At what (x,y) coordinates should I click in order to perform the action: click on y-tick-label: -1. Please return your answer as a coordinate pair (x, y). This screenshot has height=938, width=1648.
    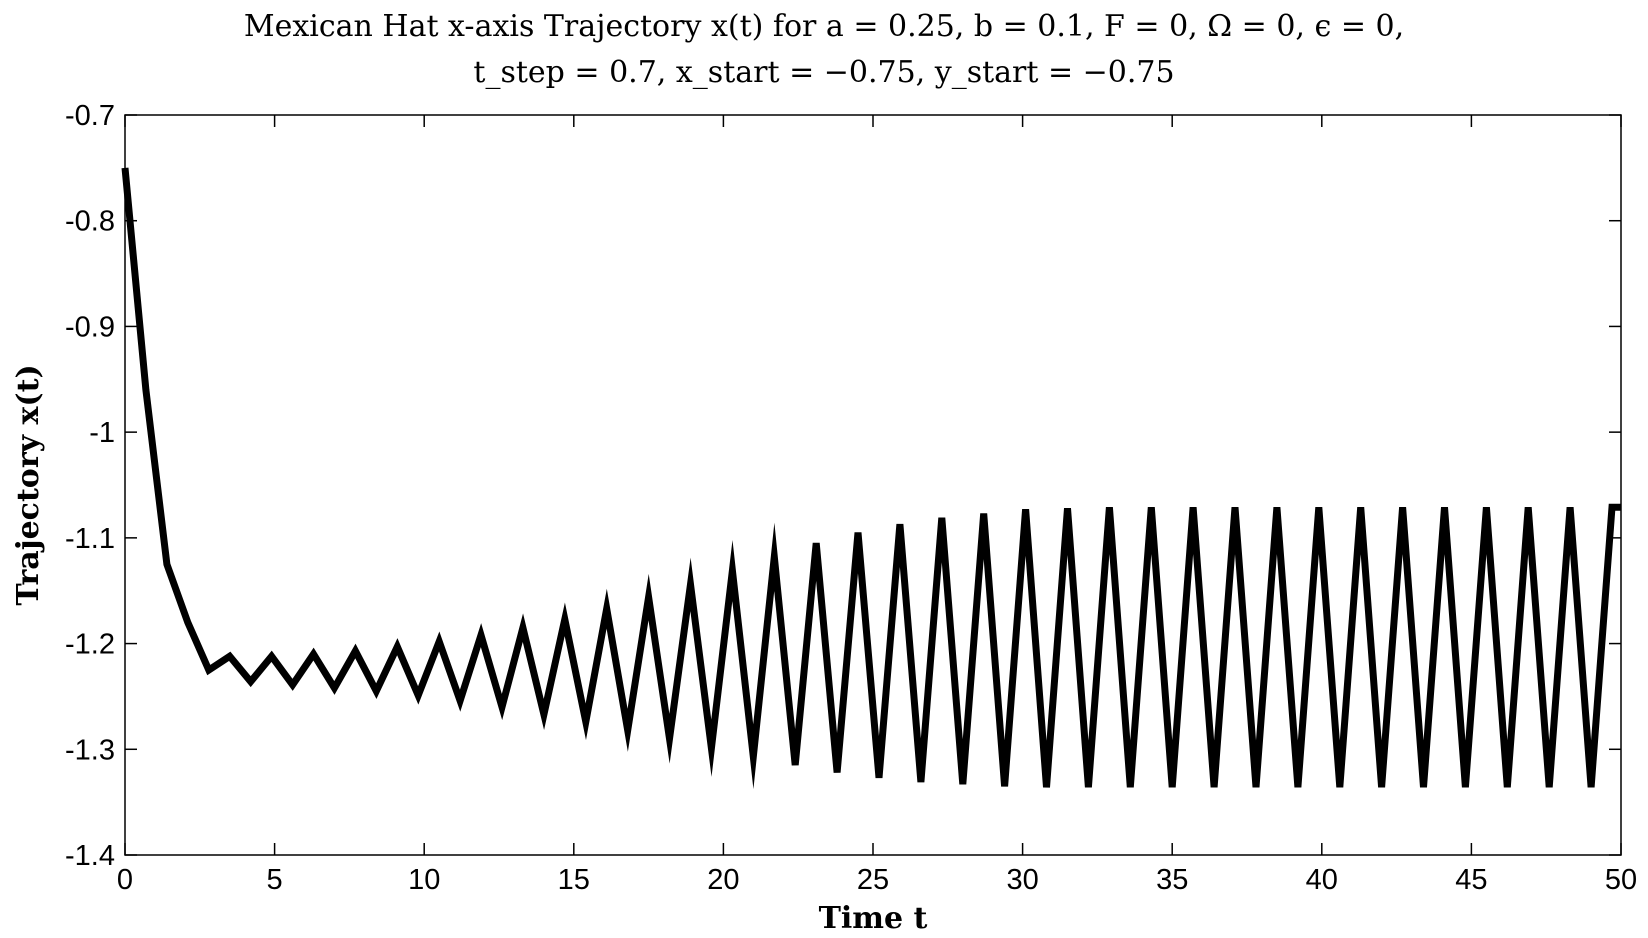
    Looking at the image, I should click on (102, 433).